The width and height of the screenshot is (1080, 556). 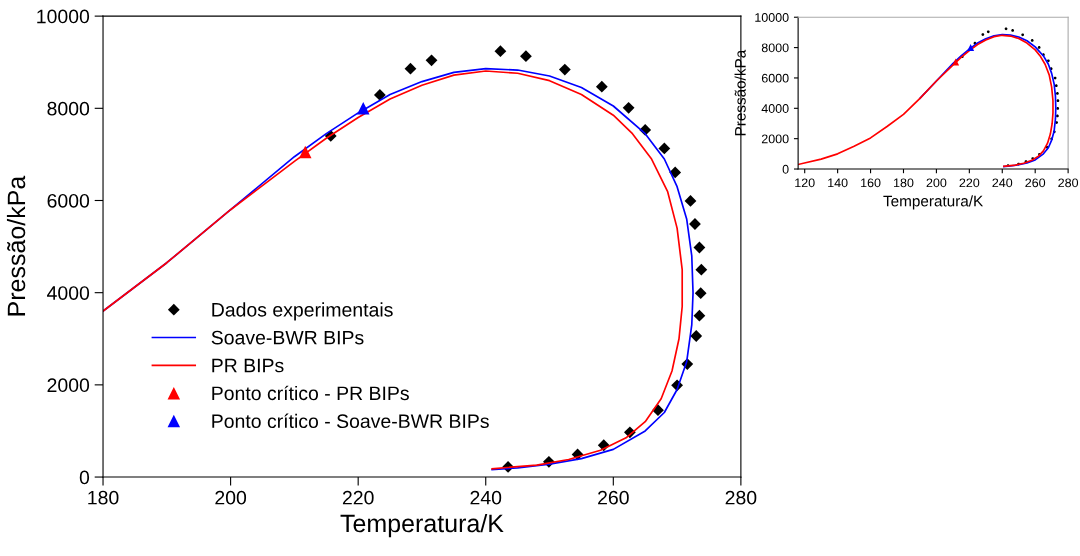 What do you see at coordinates (302, 311) in the screenshot?
I see `legend-label: Dados experimentais` at bounding box center [302, 311].